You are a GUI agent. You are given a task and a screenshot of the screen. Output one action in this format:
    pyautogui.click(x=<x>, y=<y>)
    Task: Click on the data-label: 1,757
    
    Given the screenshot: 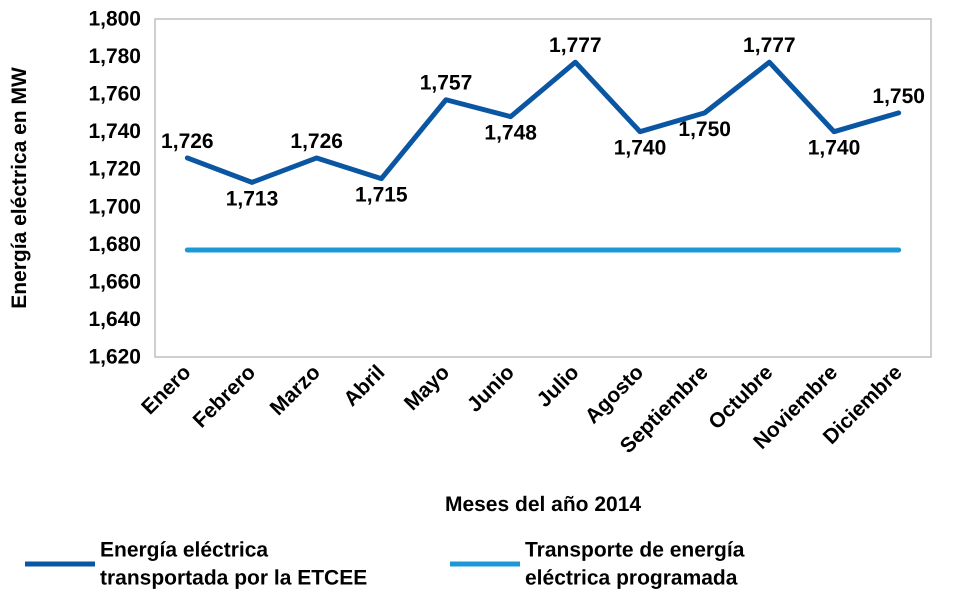 What is the action you would take?
    pyautogui.click(x=446, y=83)
    